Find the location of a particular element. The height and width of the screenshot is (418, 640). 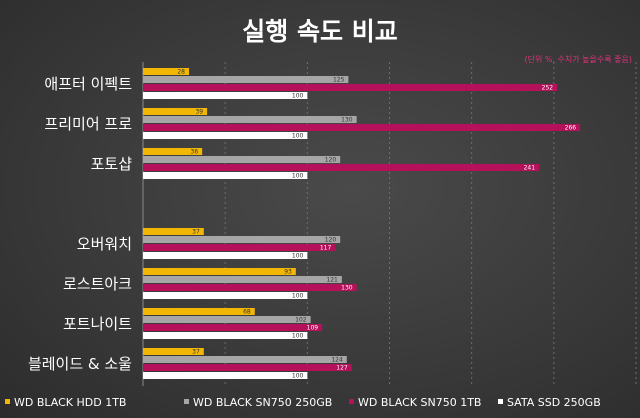

category-label: 오버워치 is located at coordinates (104, 244).